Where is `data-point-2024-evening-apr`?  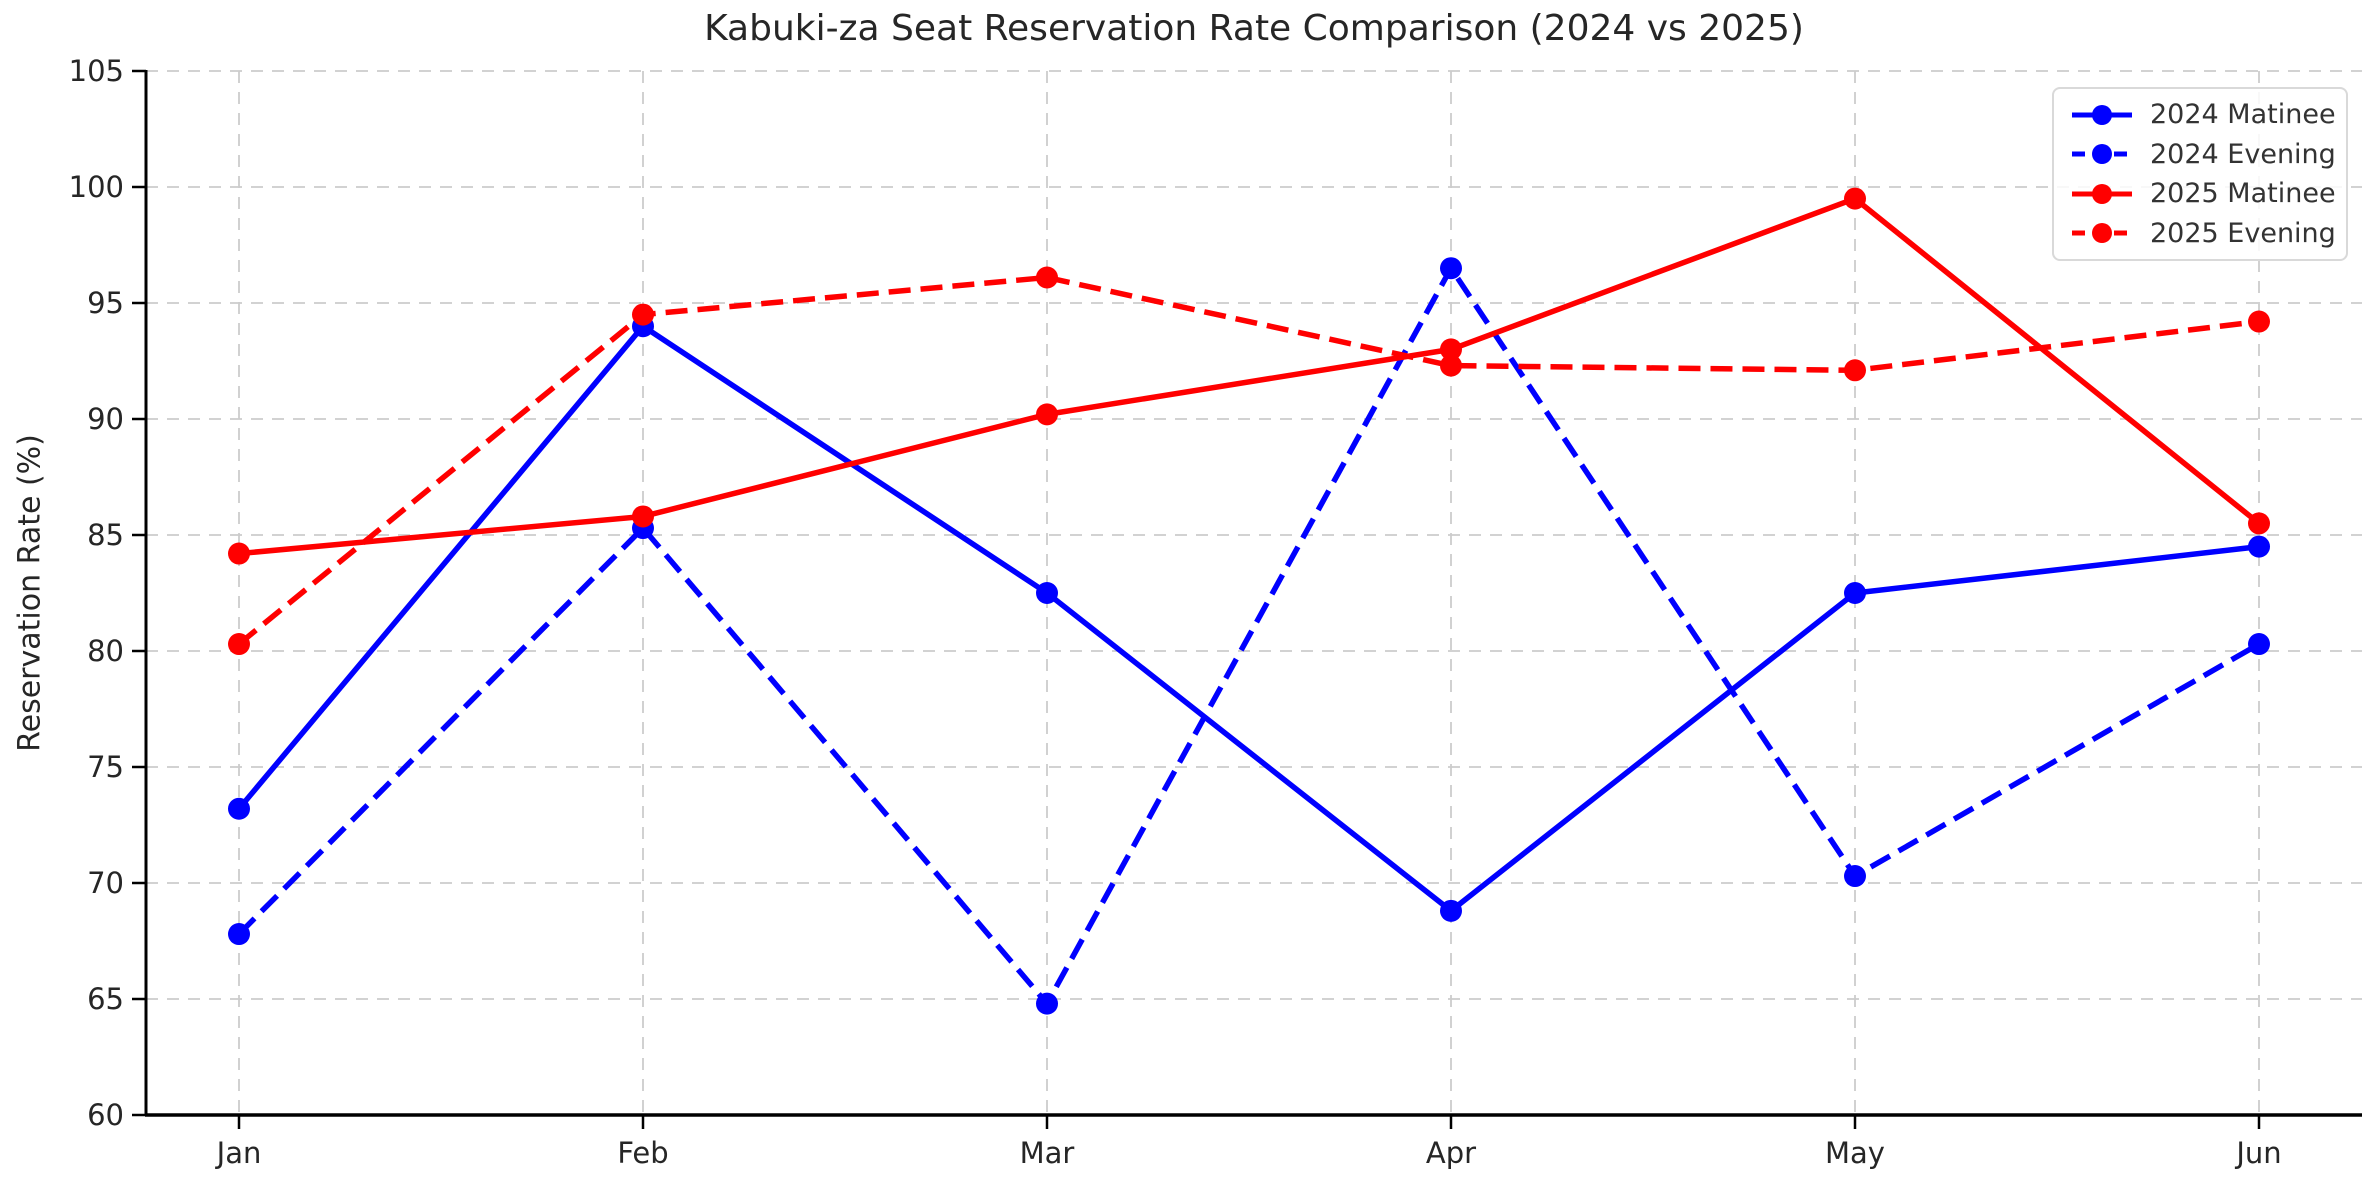
data-point-2024-evening-apr is located at coordinates (1451, 268).